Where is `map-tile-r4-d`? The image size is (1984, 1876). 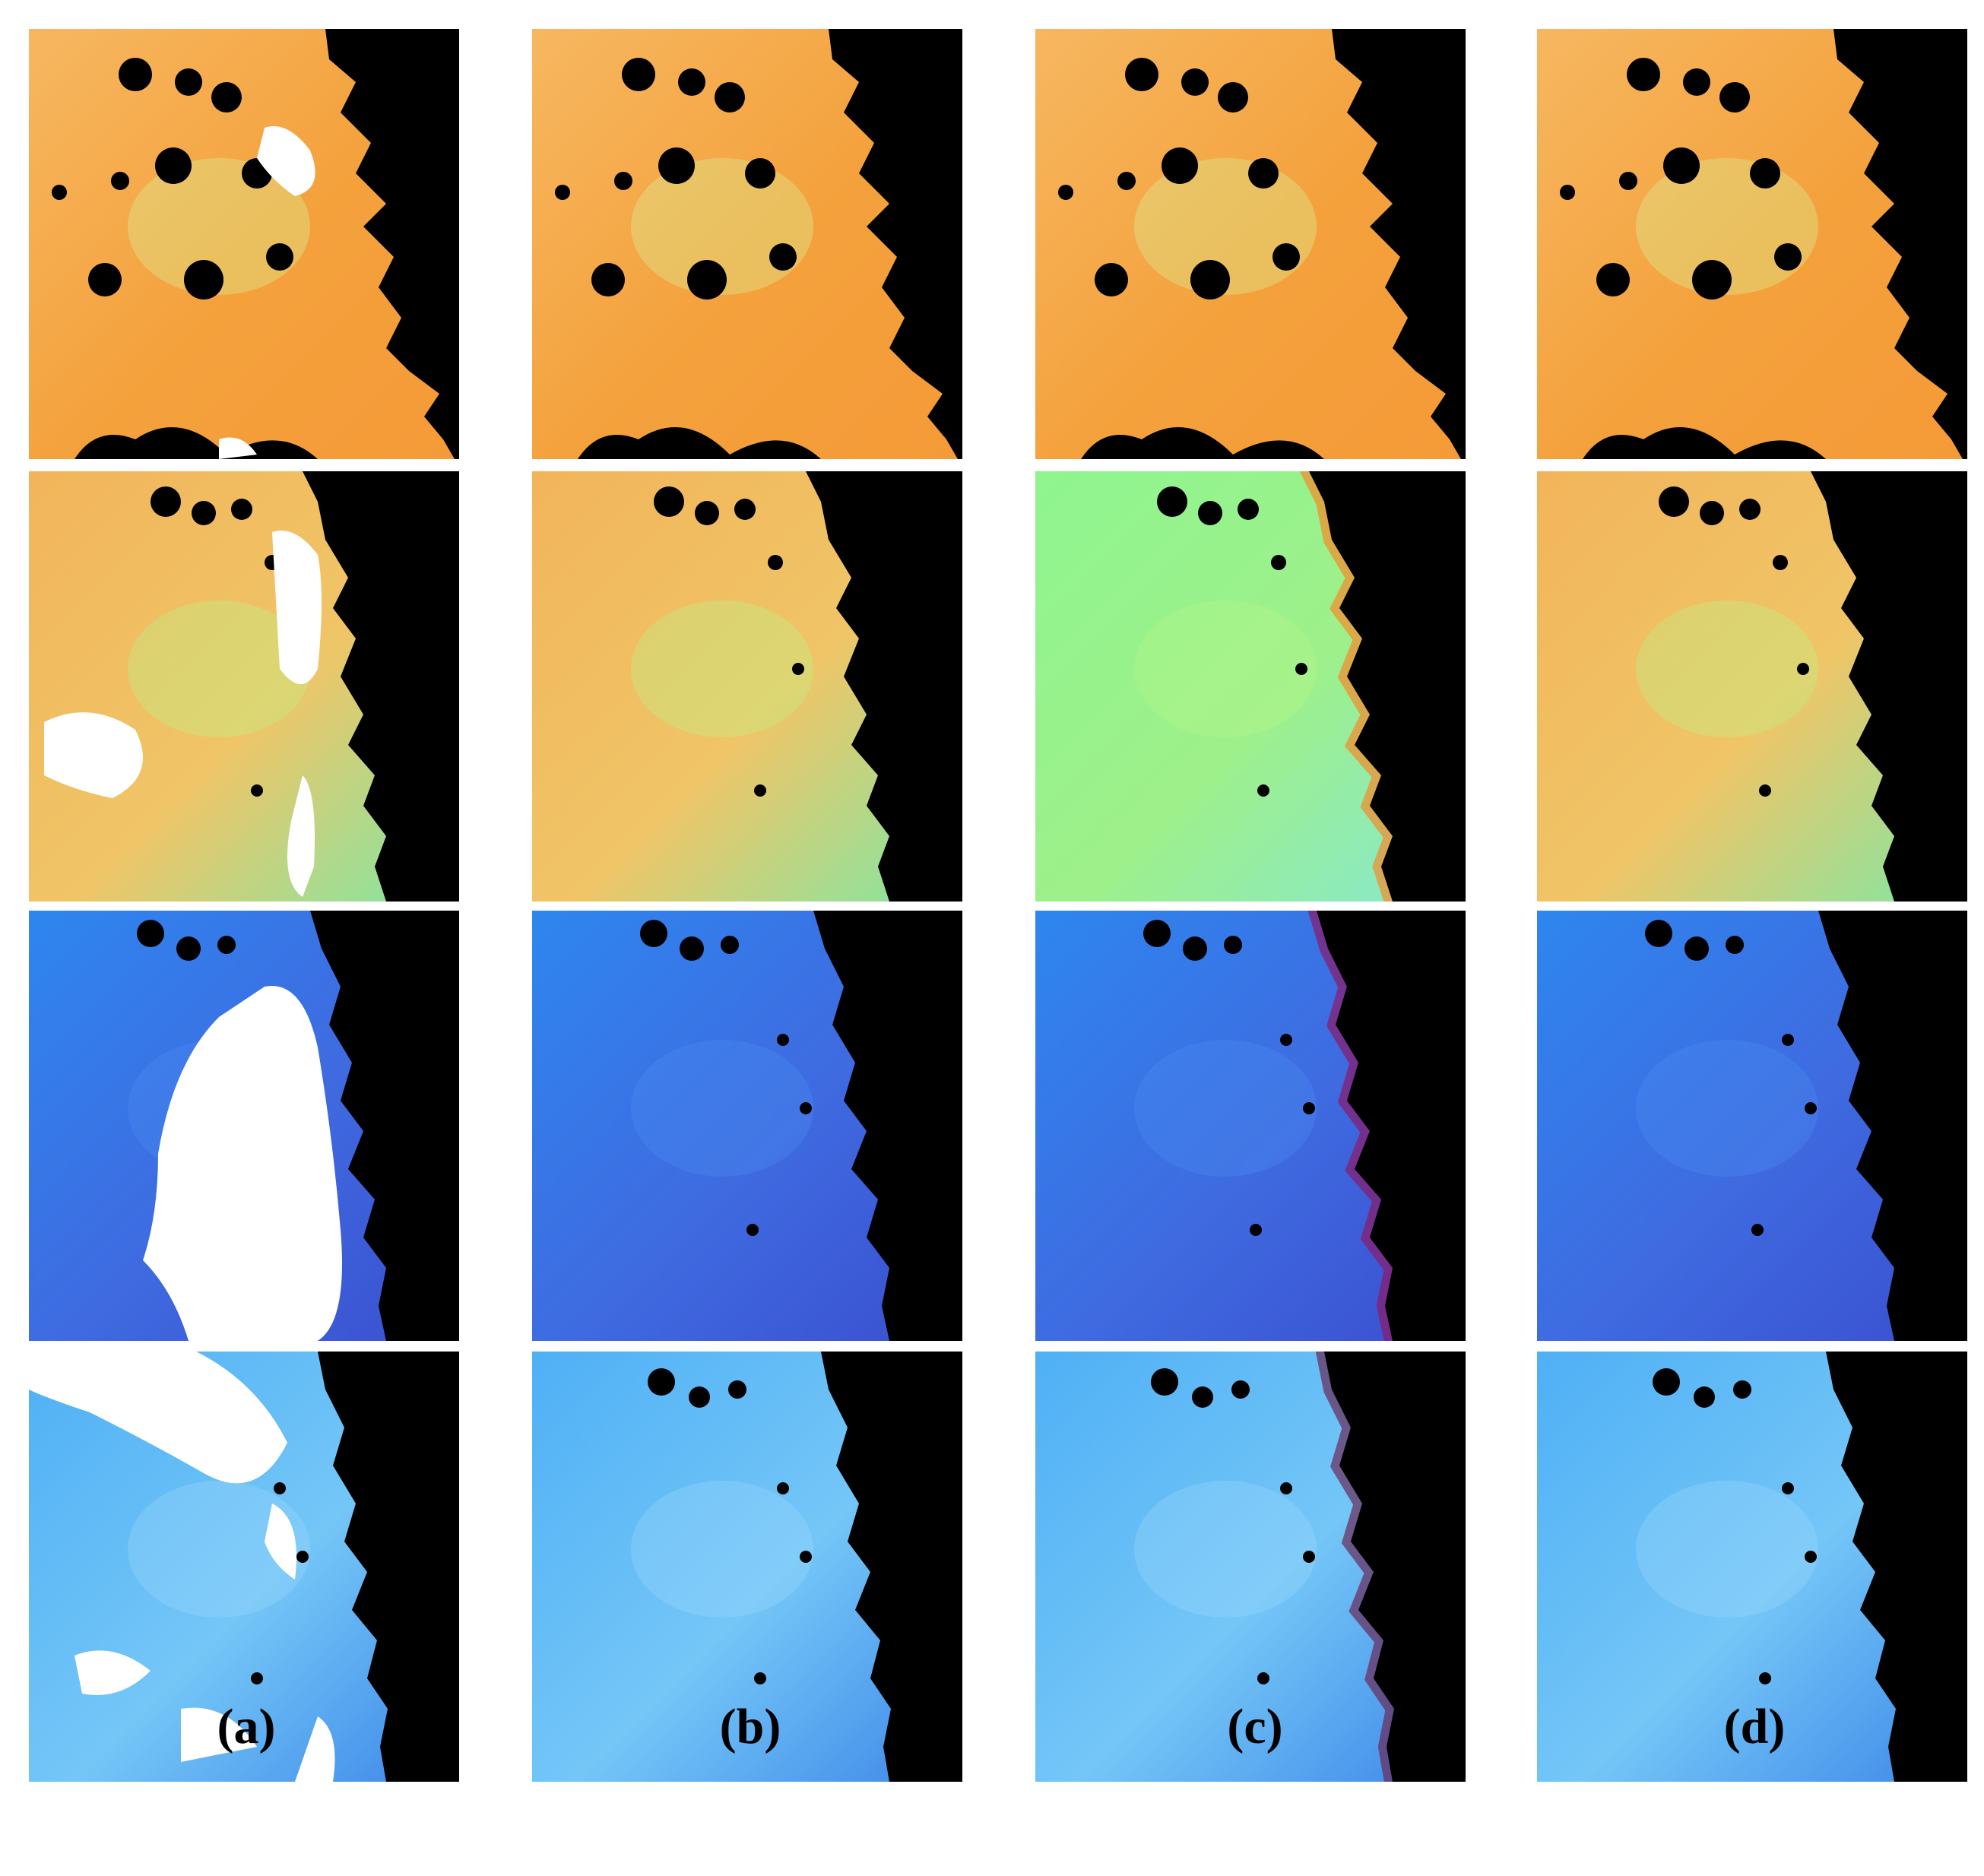 map-tile-r4-d is located at coordinates (1752, 1567).